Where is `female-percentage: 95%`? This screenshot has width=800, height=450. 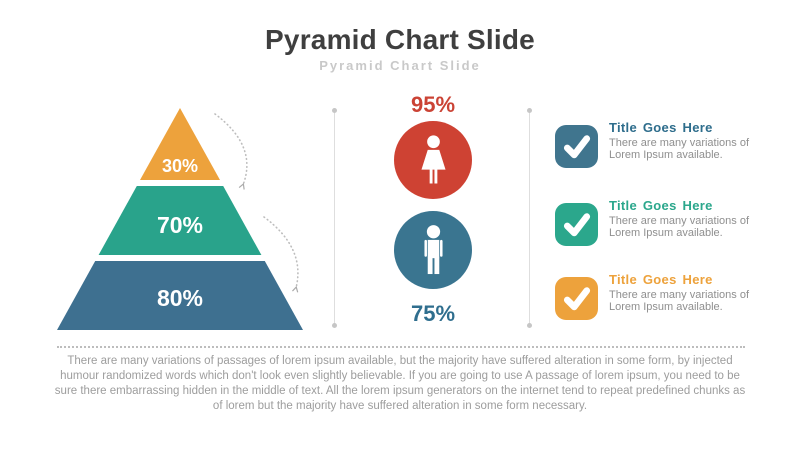
female-percentage: 95% is located at coordinates (433, 104).